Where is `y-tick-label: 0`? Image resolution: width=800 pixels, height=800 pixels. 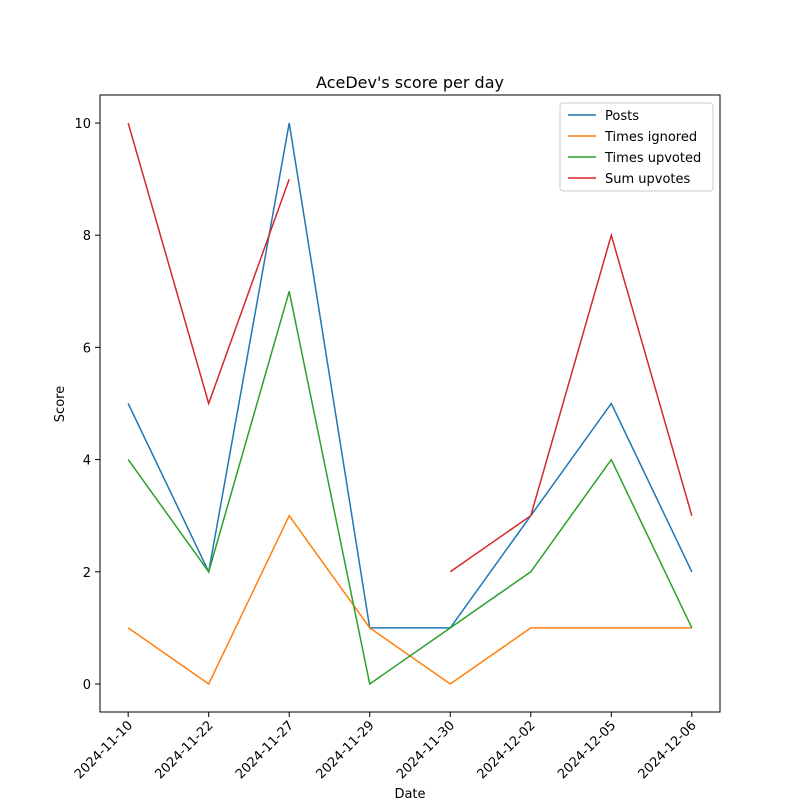
y-tick-label: 0 is located at coordinates (87, 685).